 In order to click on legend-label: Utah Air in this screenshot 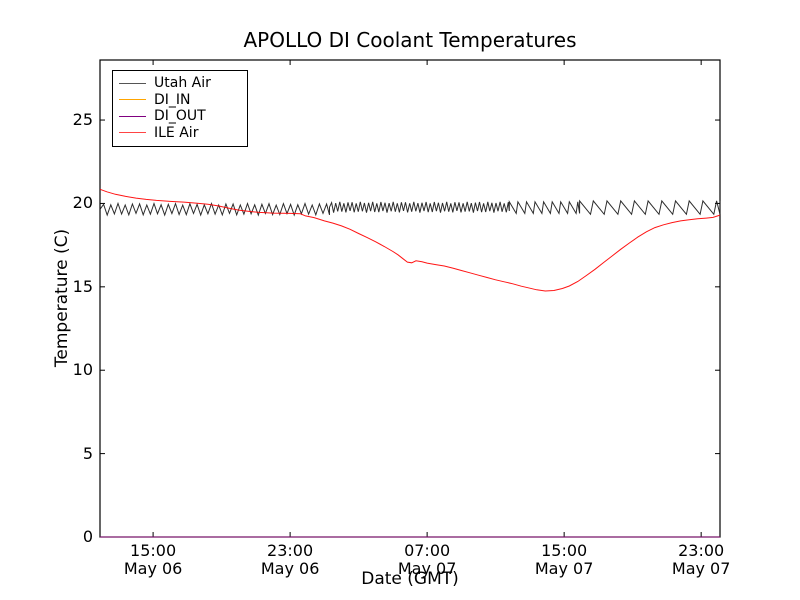, I will do `click(182, 83)`.